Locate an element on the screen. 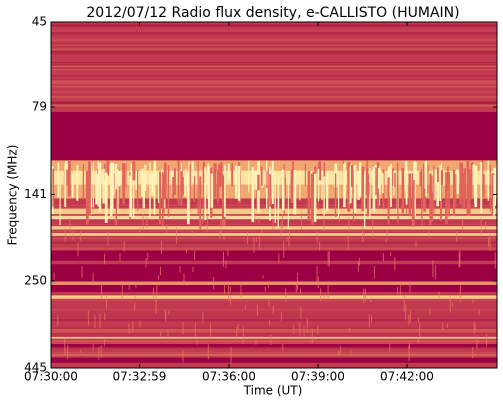 This screenshot has width=503, height=404. x-tick-label: 07:42:00 is located at coordinates (407, 377).